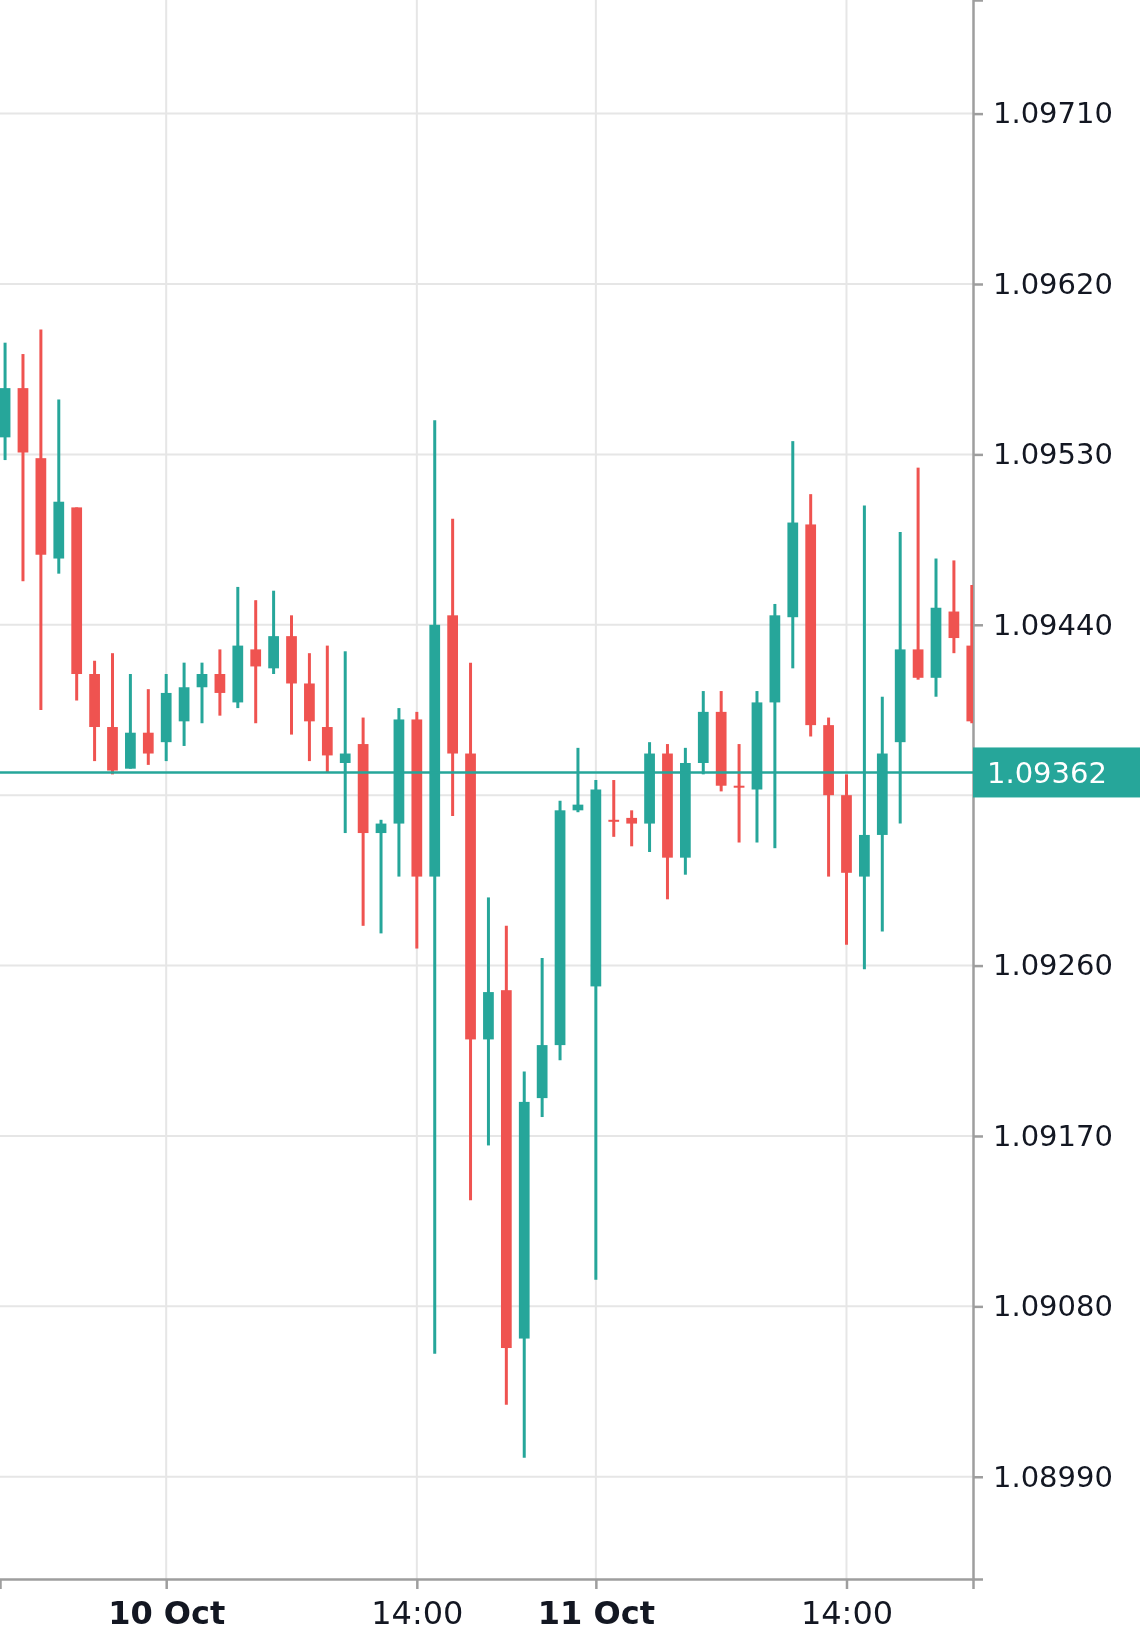  I want to click on y-tick-label: 1.08990, so click(1053, 1476).